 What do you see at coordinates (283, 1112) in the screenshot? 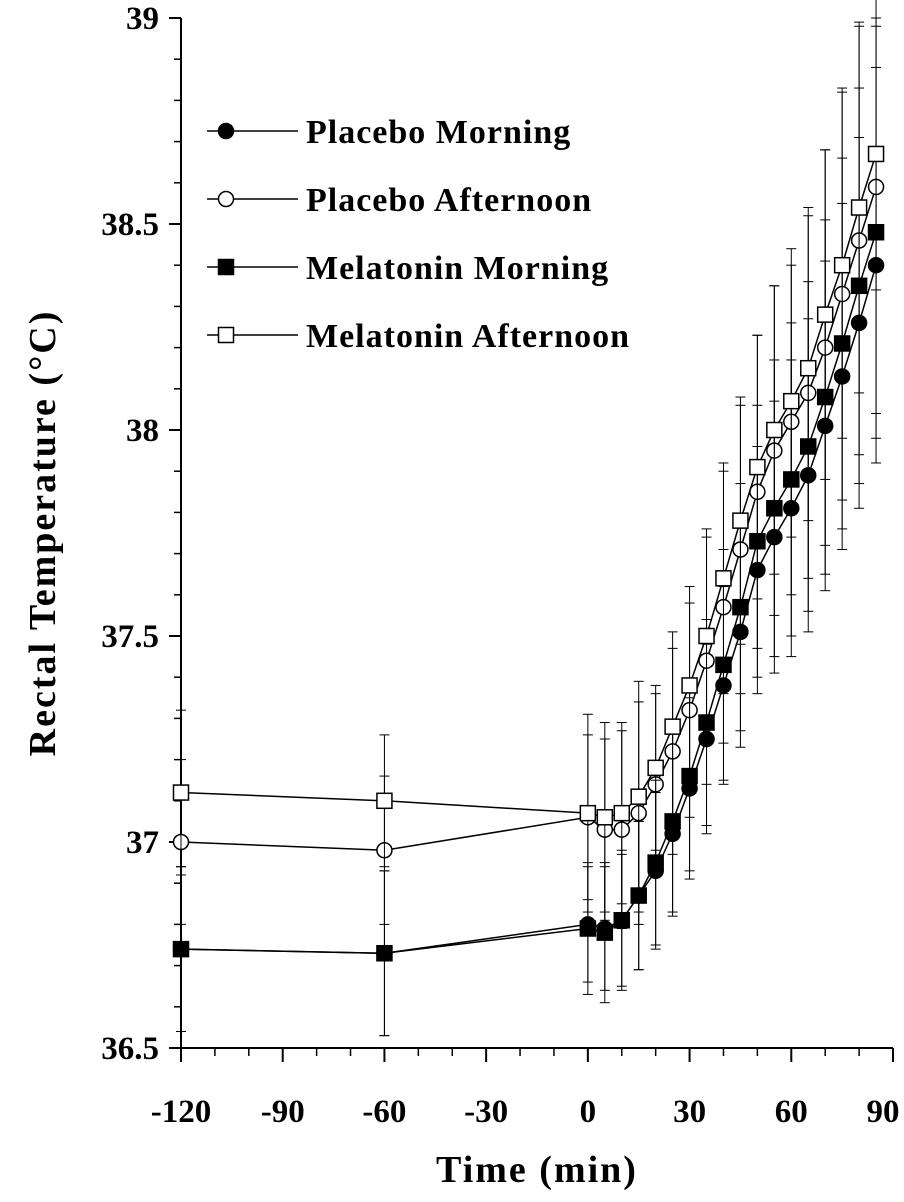
I see `x-tick-label: -90` at bounding box center [283, 1112].